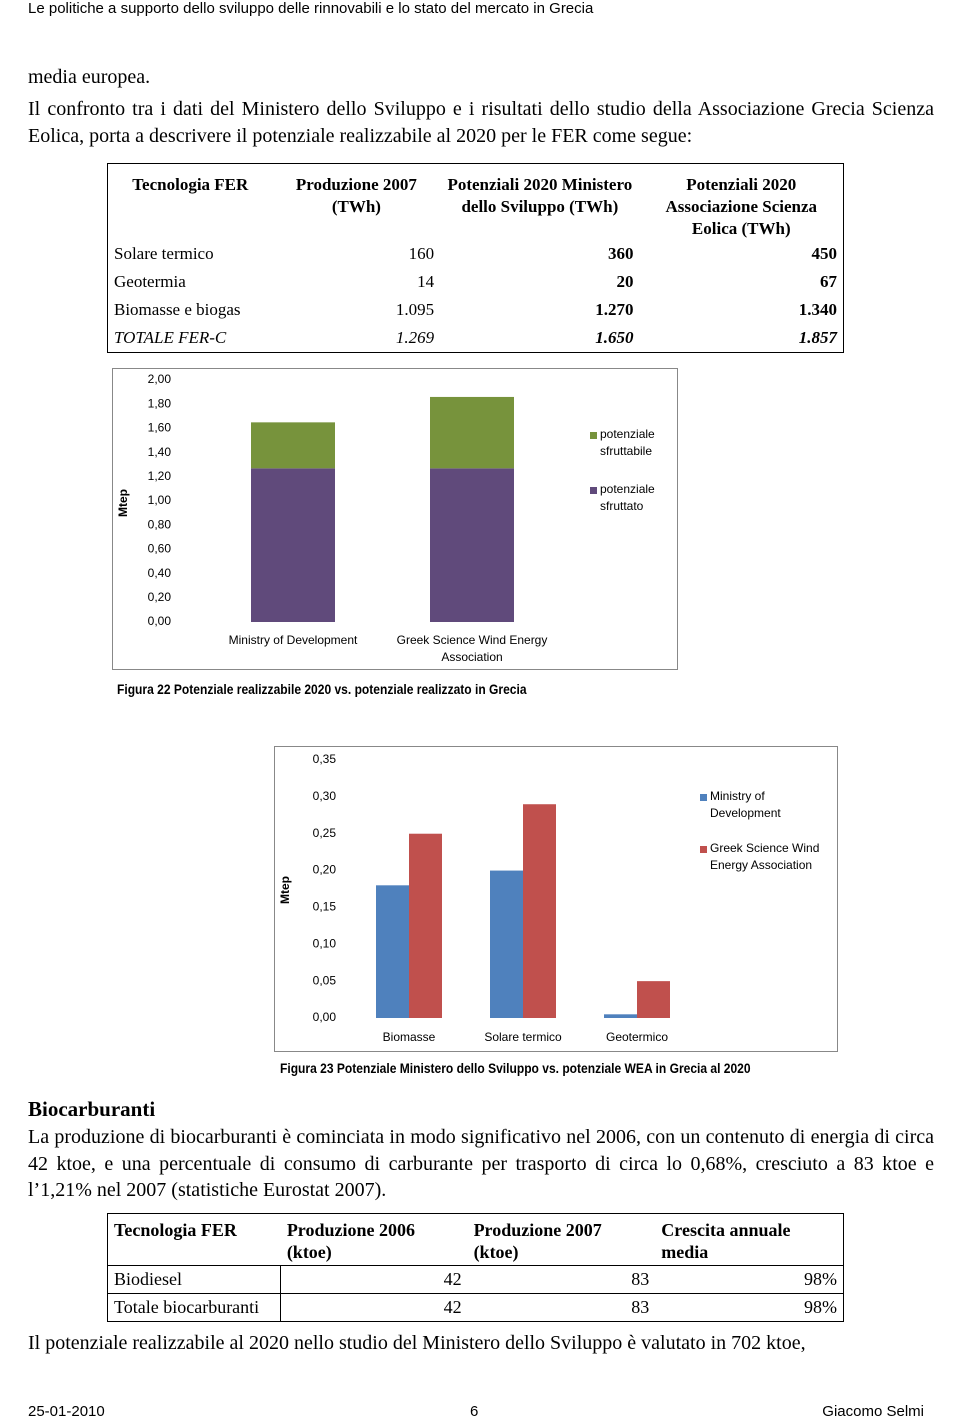  I want to click on header-cell: Produzione 2006 (ktoe), so click(350, 1241).